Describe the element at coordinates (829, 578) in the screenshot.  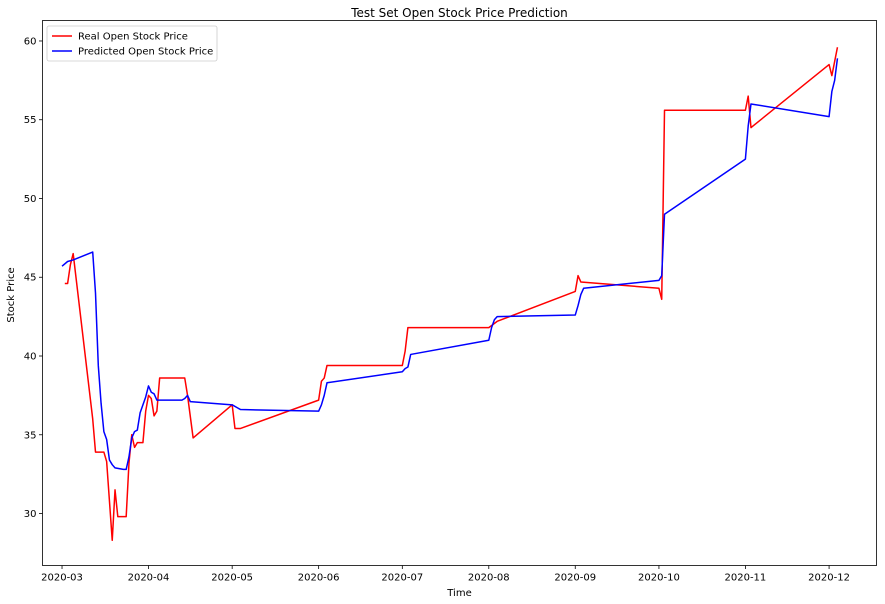
I see `x-tick-label: 2020-12` at that location.